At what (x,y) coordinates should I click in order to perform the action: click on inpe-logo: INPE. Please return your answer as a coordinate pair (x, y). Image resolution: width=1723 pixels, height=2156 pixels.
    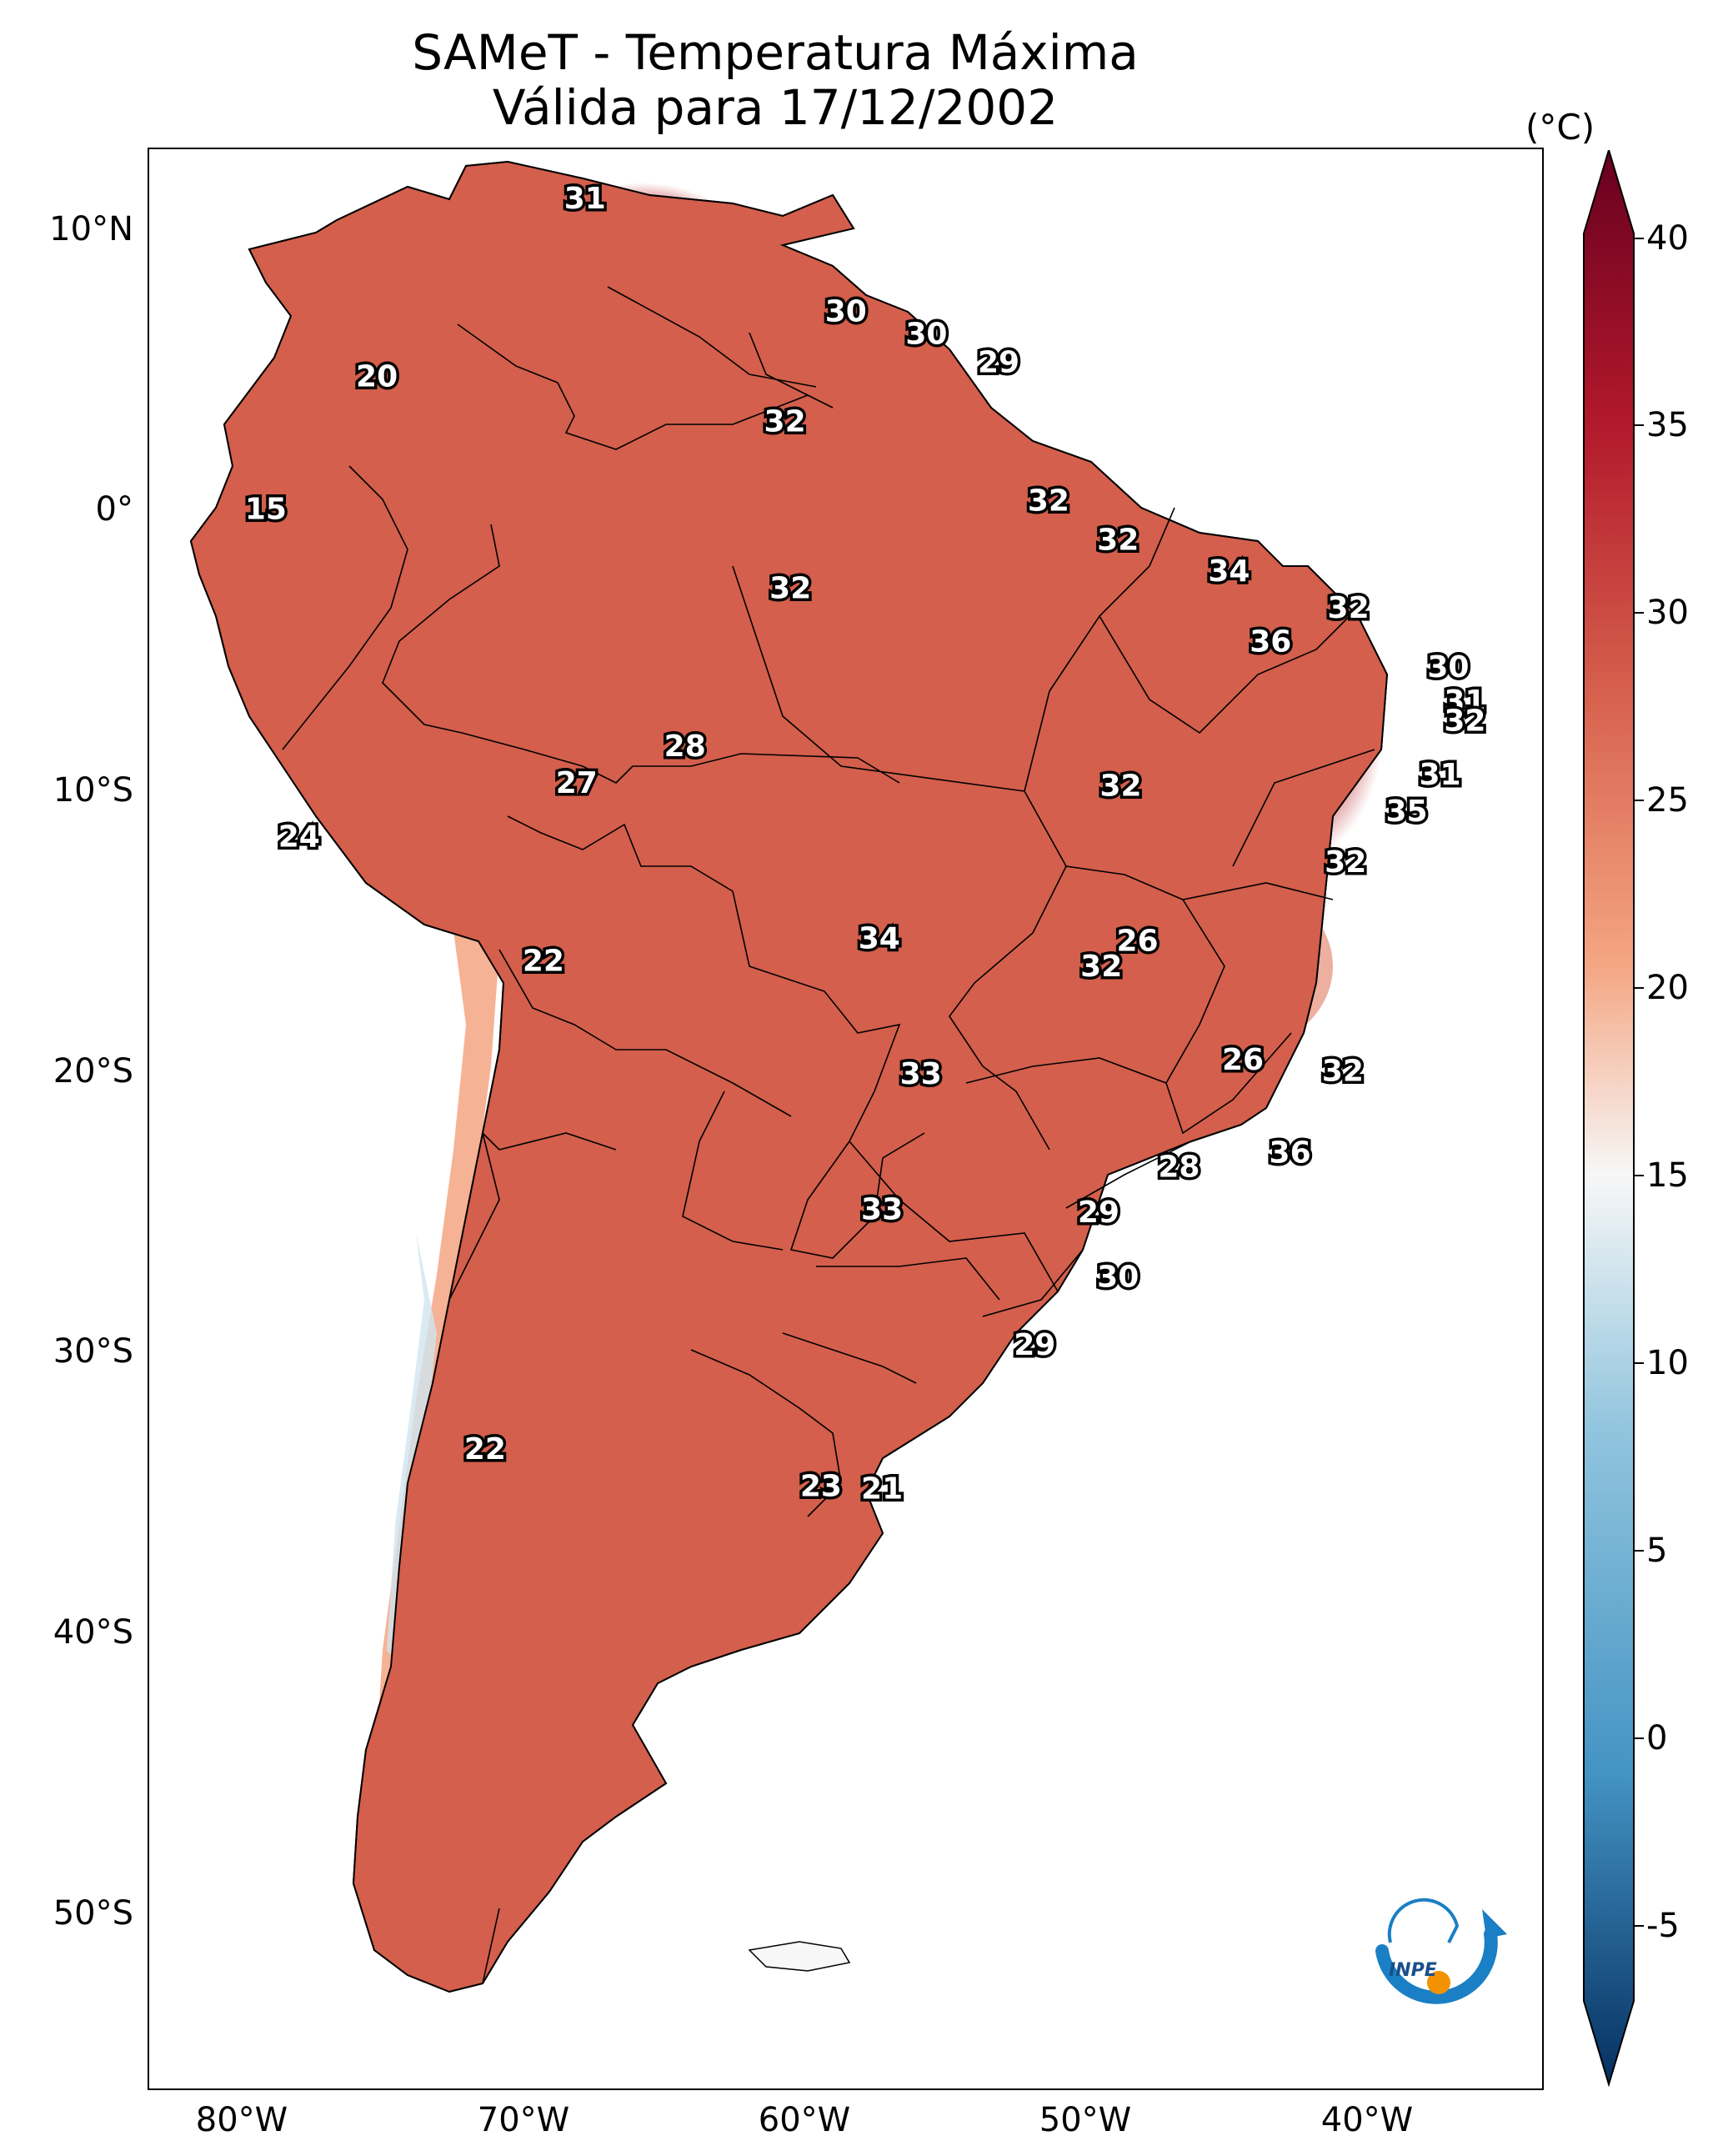
    Looking at the image, I should click on (1441, 1951).